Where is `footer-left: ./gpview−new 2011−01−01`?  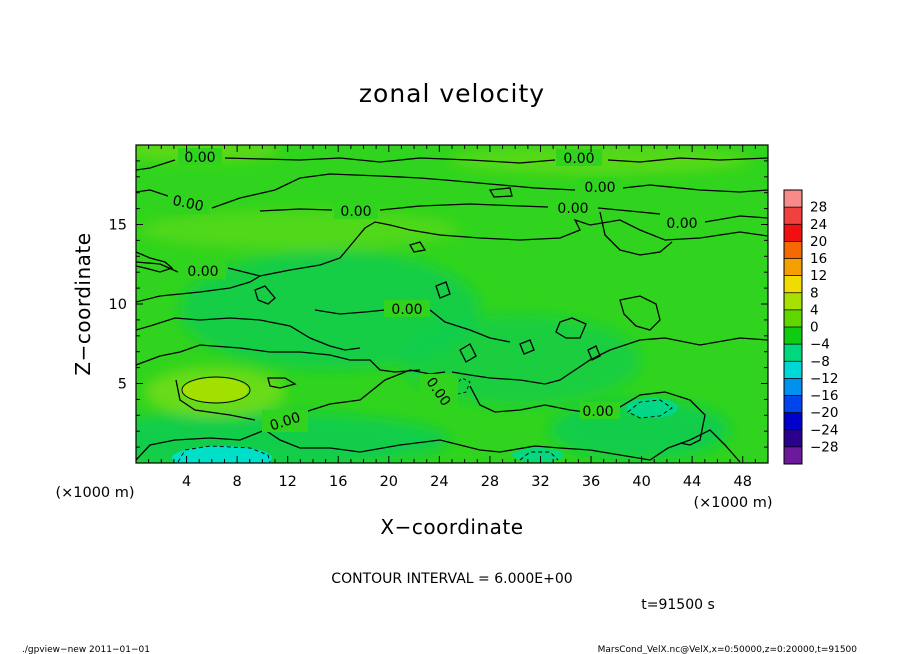
footer-left: ./gpview−new 2011−01−01 is located at coordinates (86, 649).